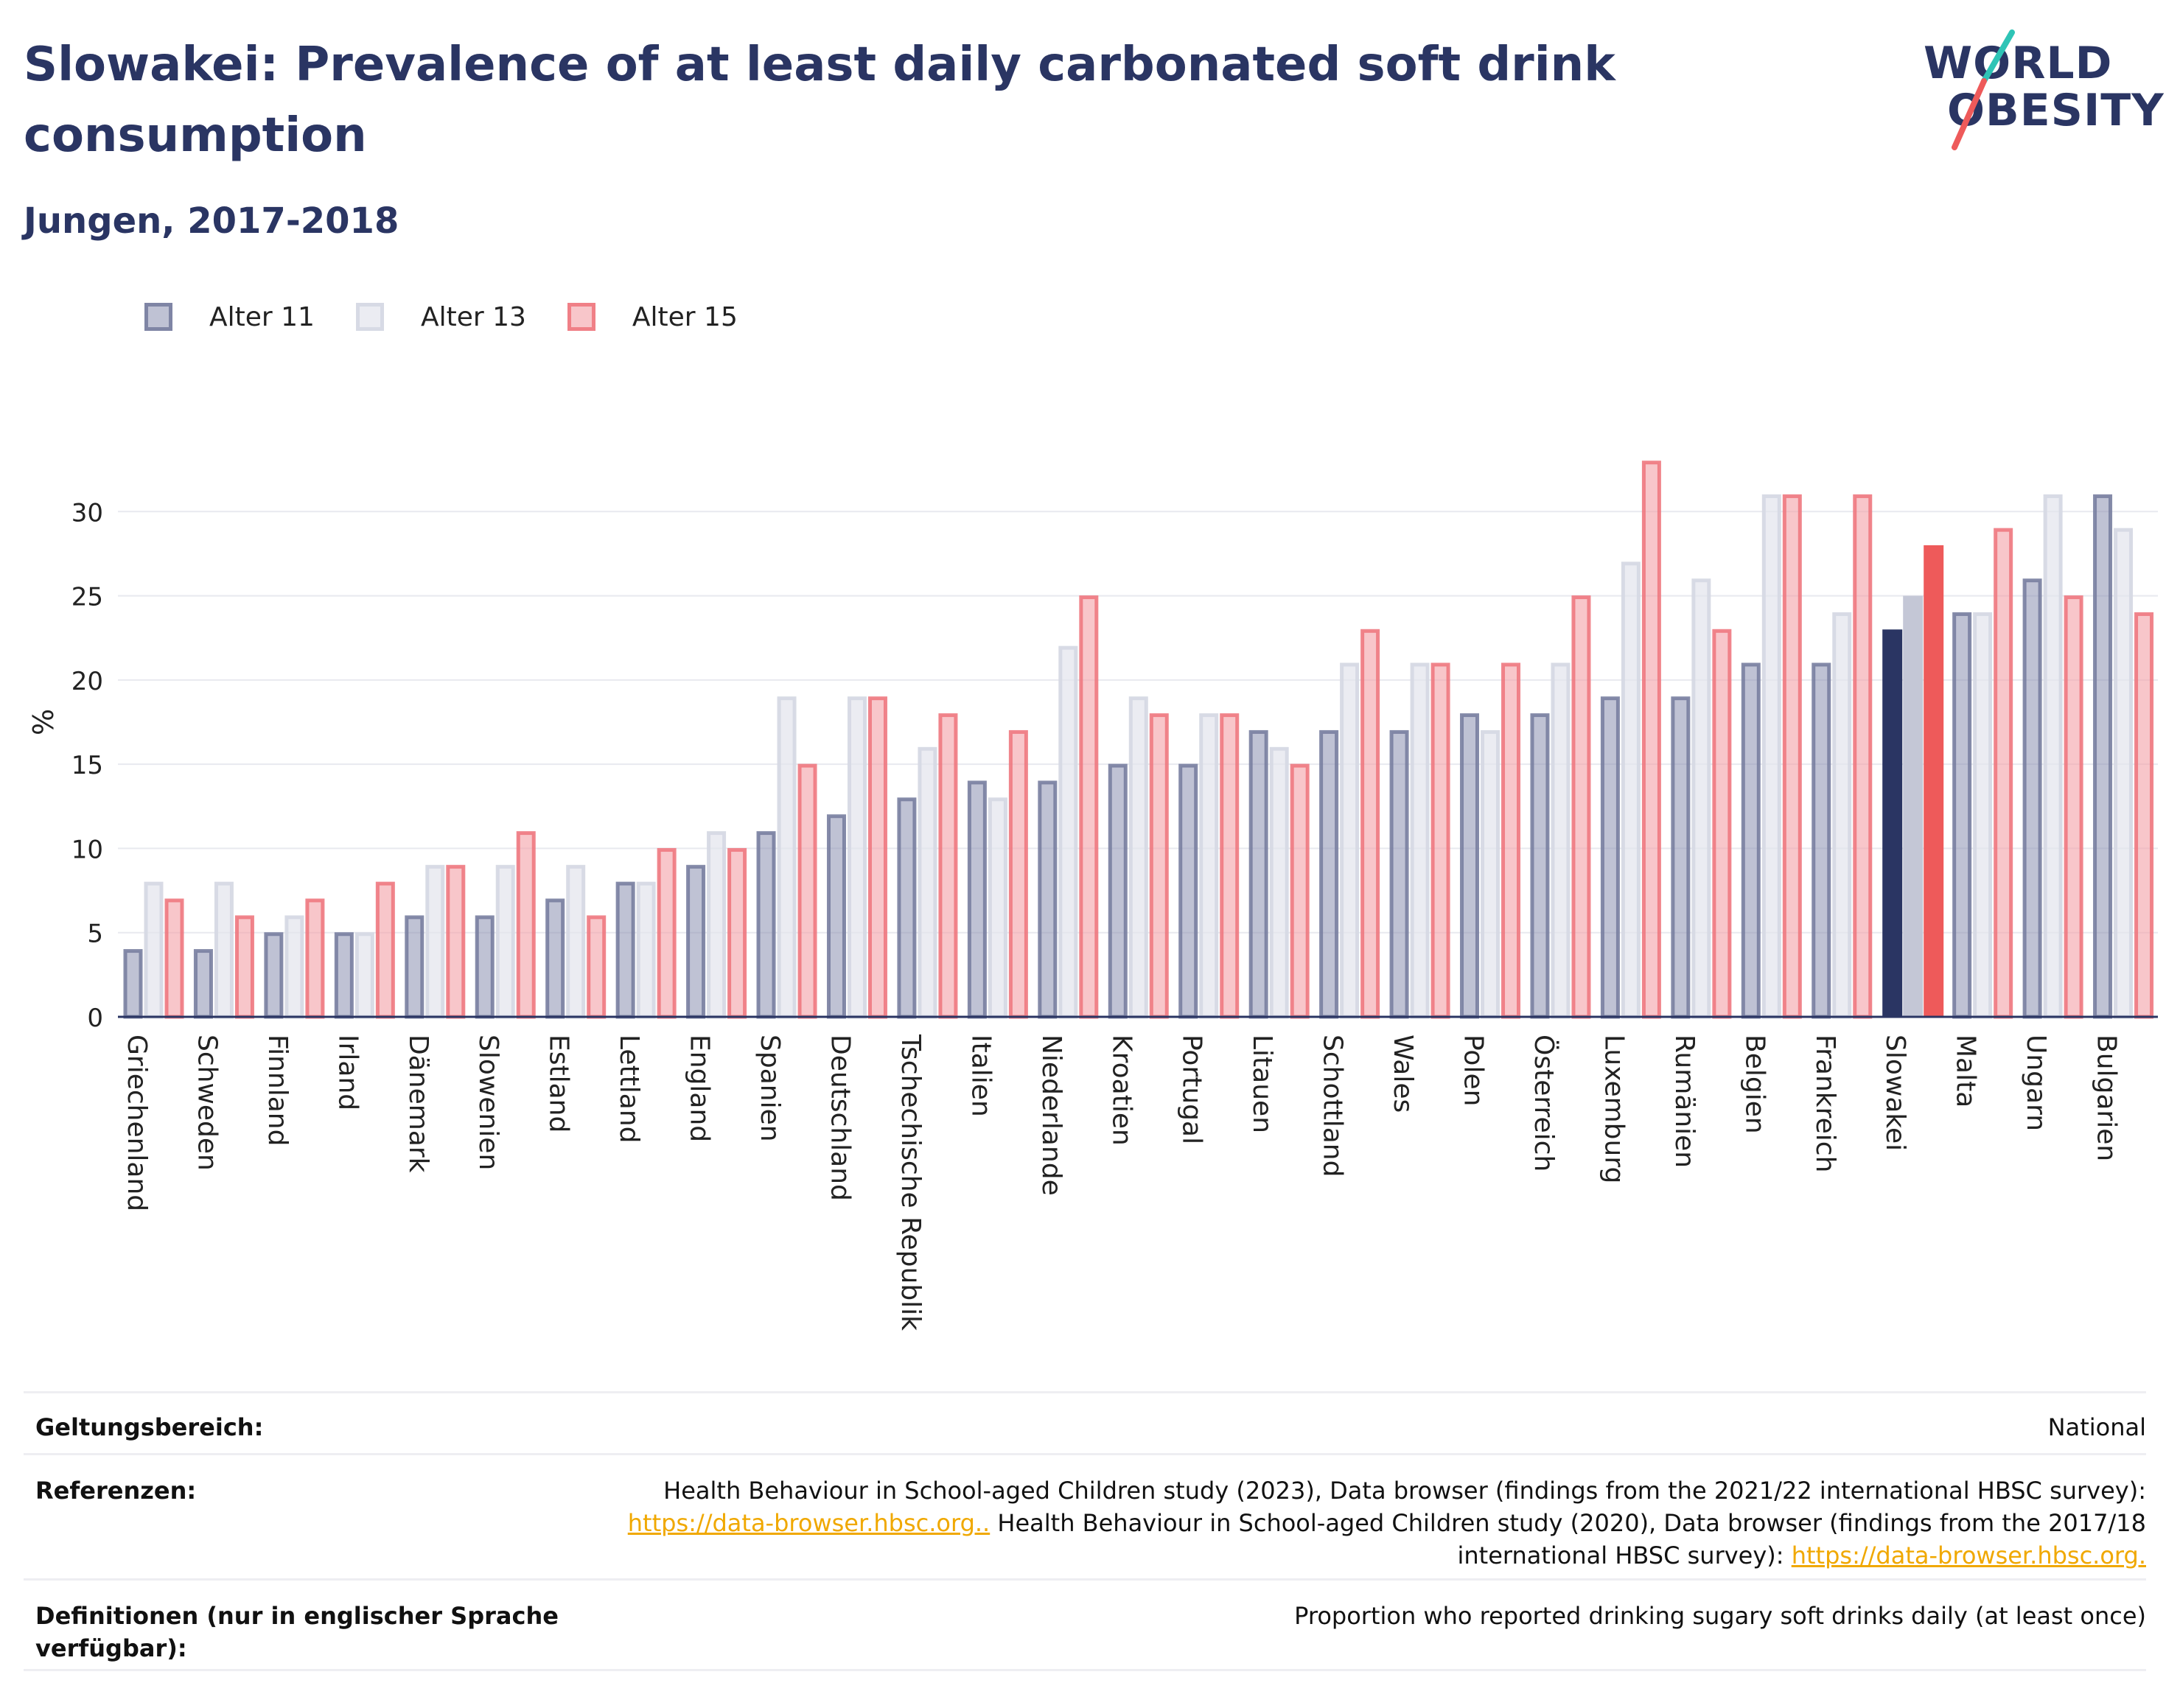 The width and height of the screenshot is (2180, 1708). Describe the element at coordinates (1968, 1555) in the screenshot. I see `reference-link-2: https://data-browser.hbsc.org.` at that location.